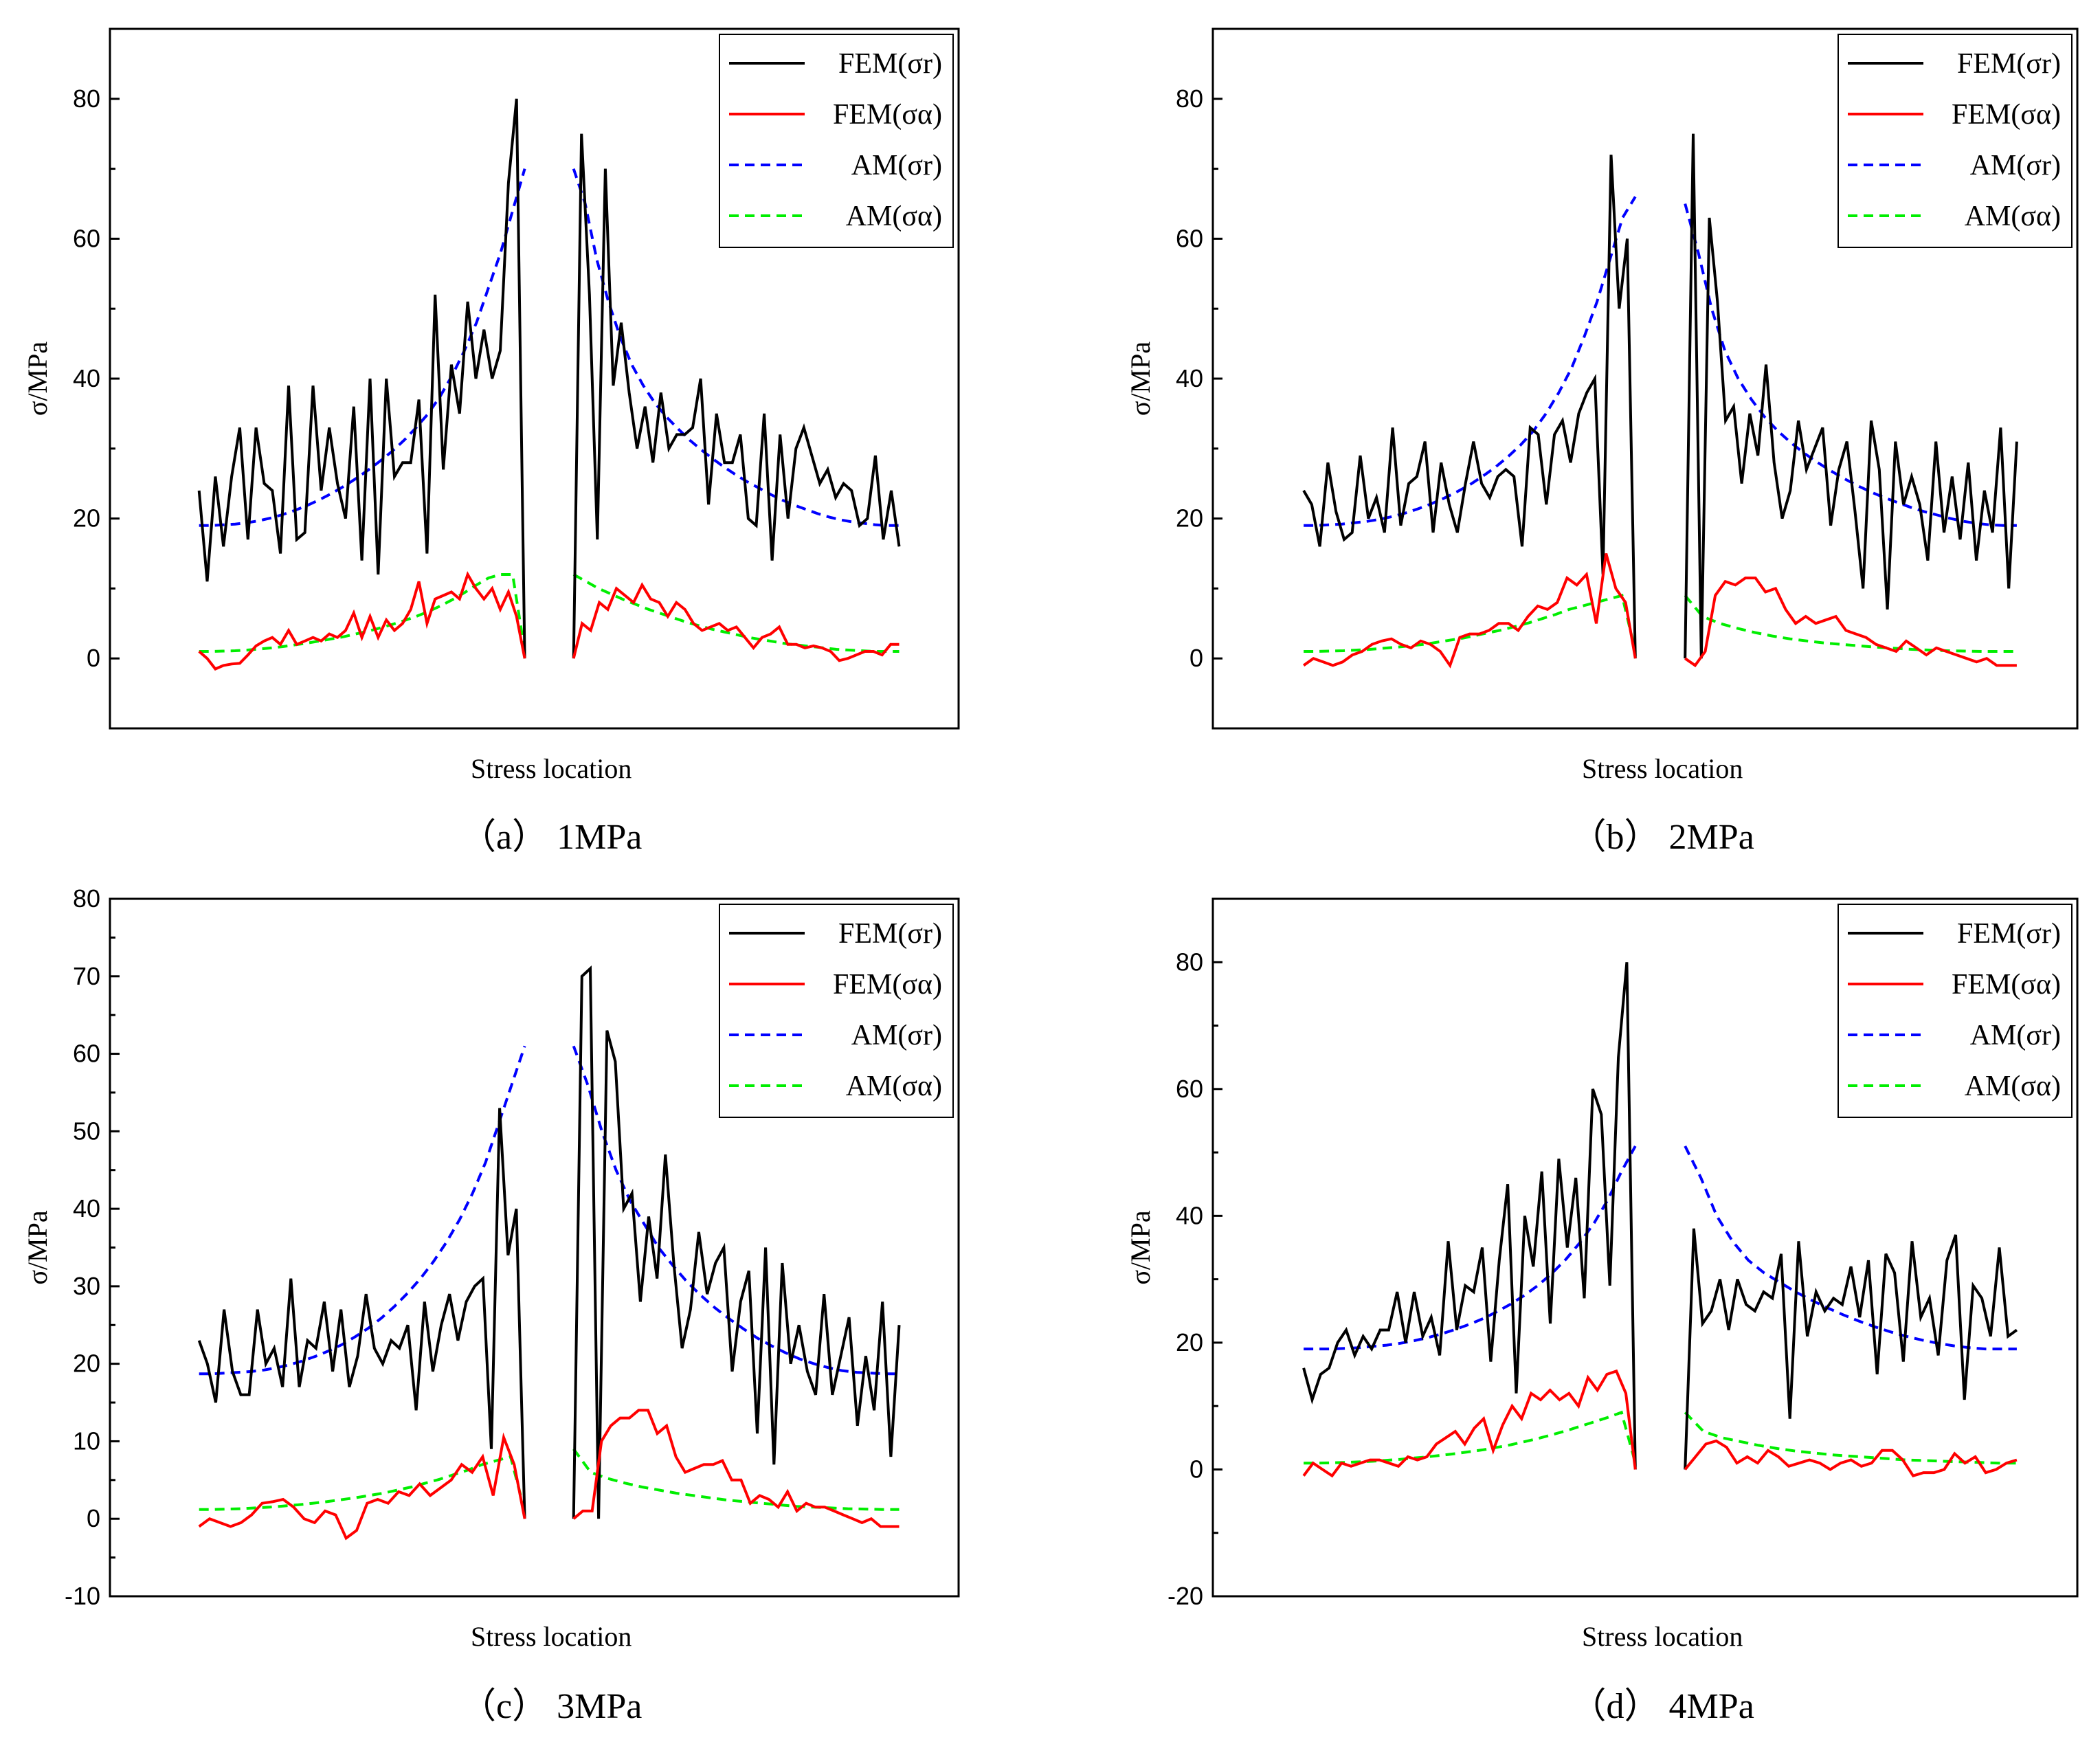 This screenshot has height=1755, width=2100. Describe the element at coordinates (87, 1441) in the screenshot. I see `y-tick-label: 10` at that location.